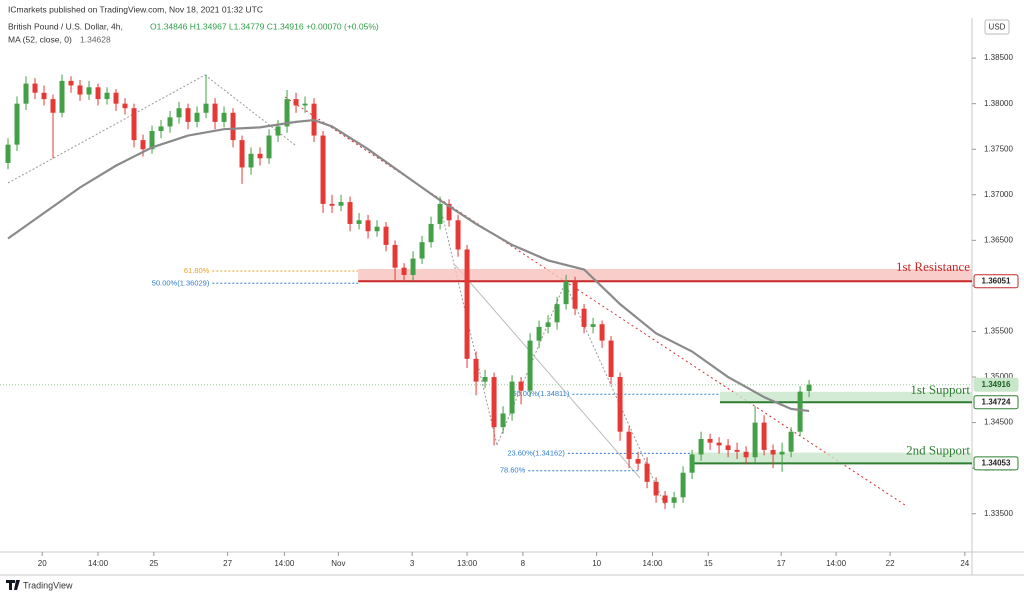 The image size is (1024, 596). I want to click on logo, so click(13, 585).